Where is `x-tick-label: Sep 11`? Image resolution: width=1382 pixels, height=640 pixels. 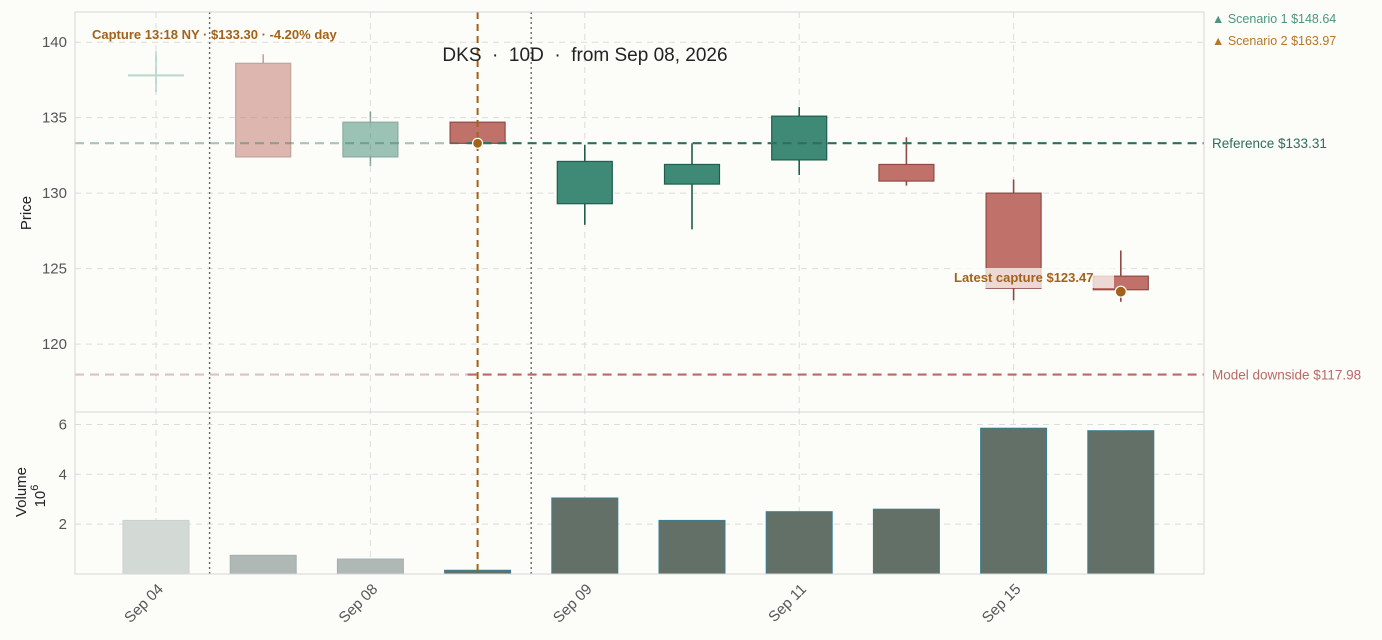 x-tick-label: Sep 11 is located at coordinates (787, 603).